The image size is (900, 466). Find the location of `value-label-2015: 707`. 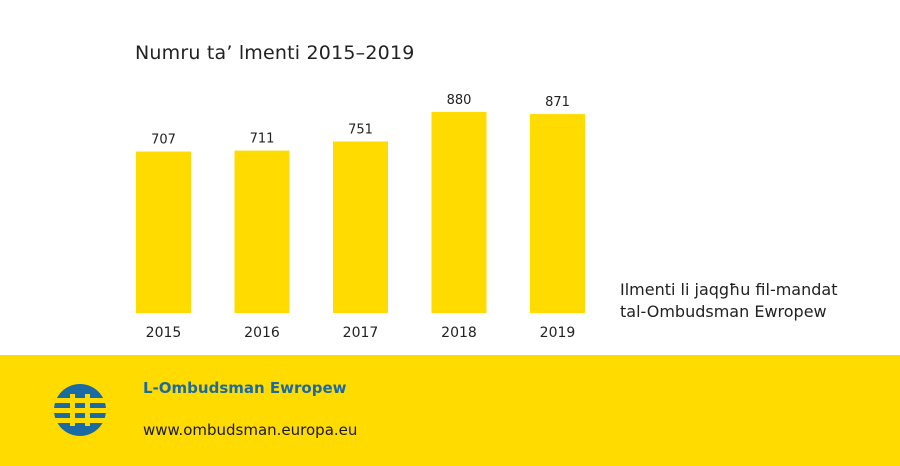

value-label-2015: 707 is located at coordinates (163, 140).